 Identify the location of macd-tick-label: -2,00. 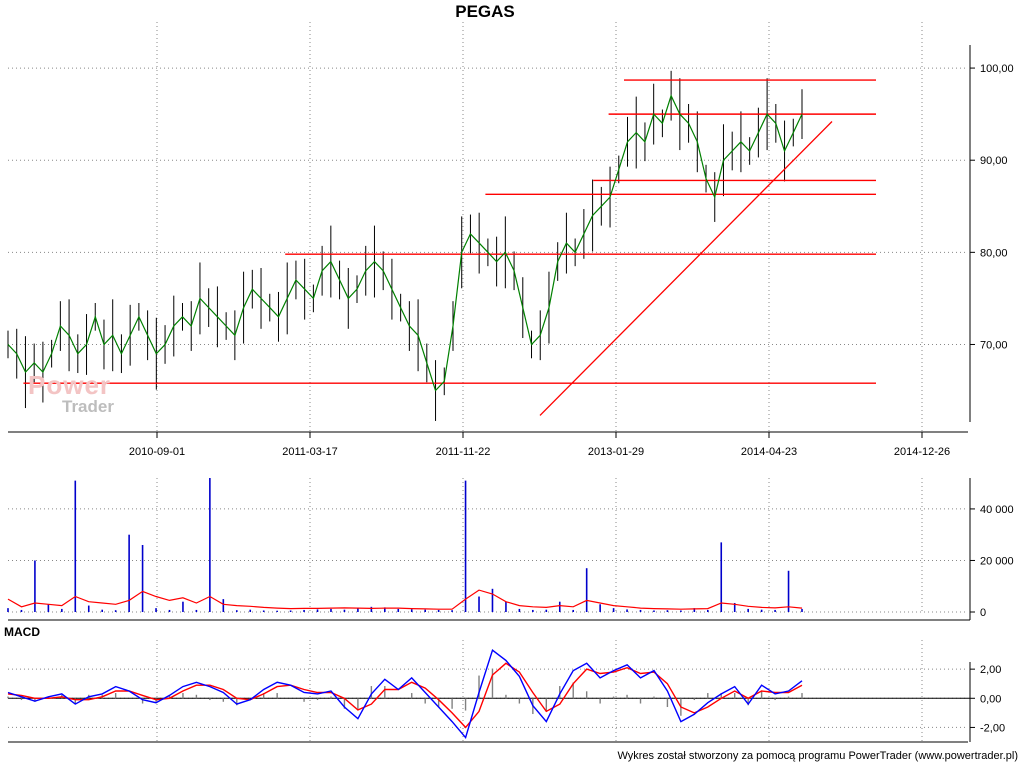
(992, 728).